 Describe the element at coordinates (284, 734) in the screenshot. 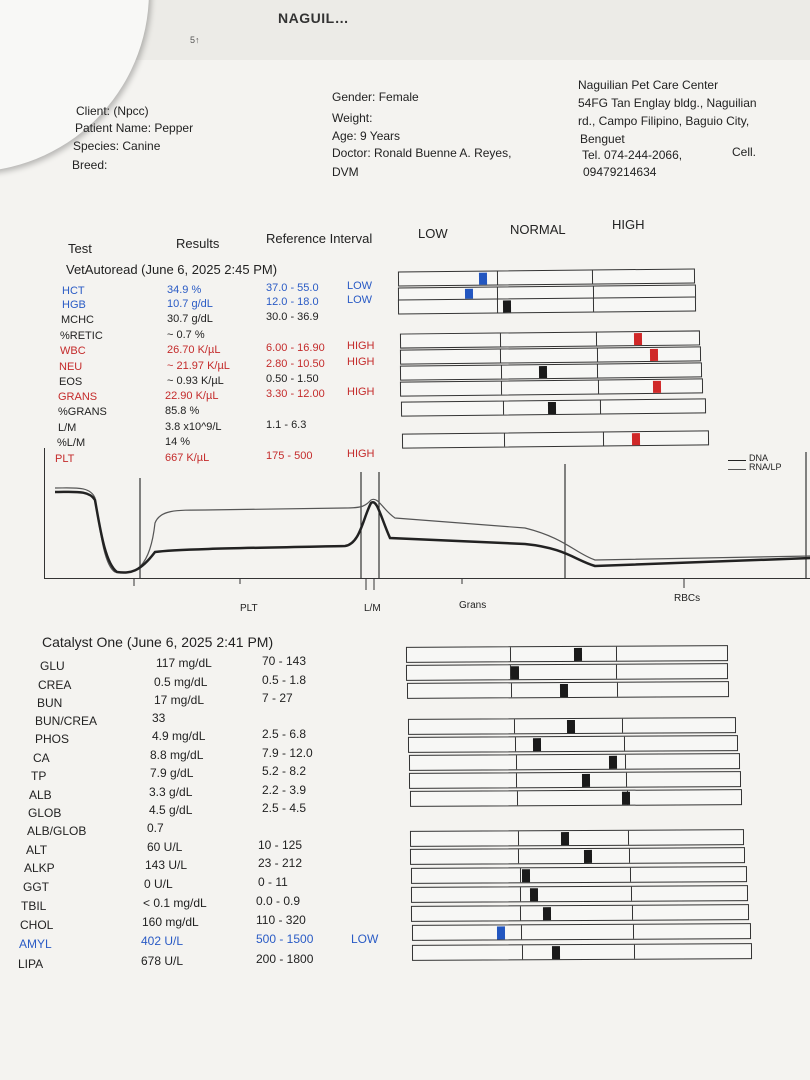

I see `cat-ref-4: 2.5 - 6.8` at that location.